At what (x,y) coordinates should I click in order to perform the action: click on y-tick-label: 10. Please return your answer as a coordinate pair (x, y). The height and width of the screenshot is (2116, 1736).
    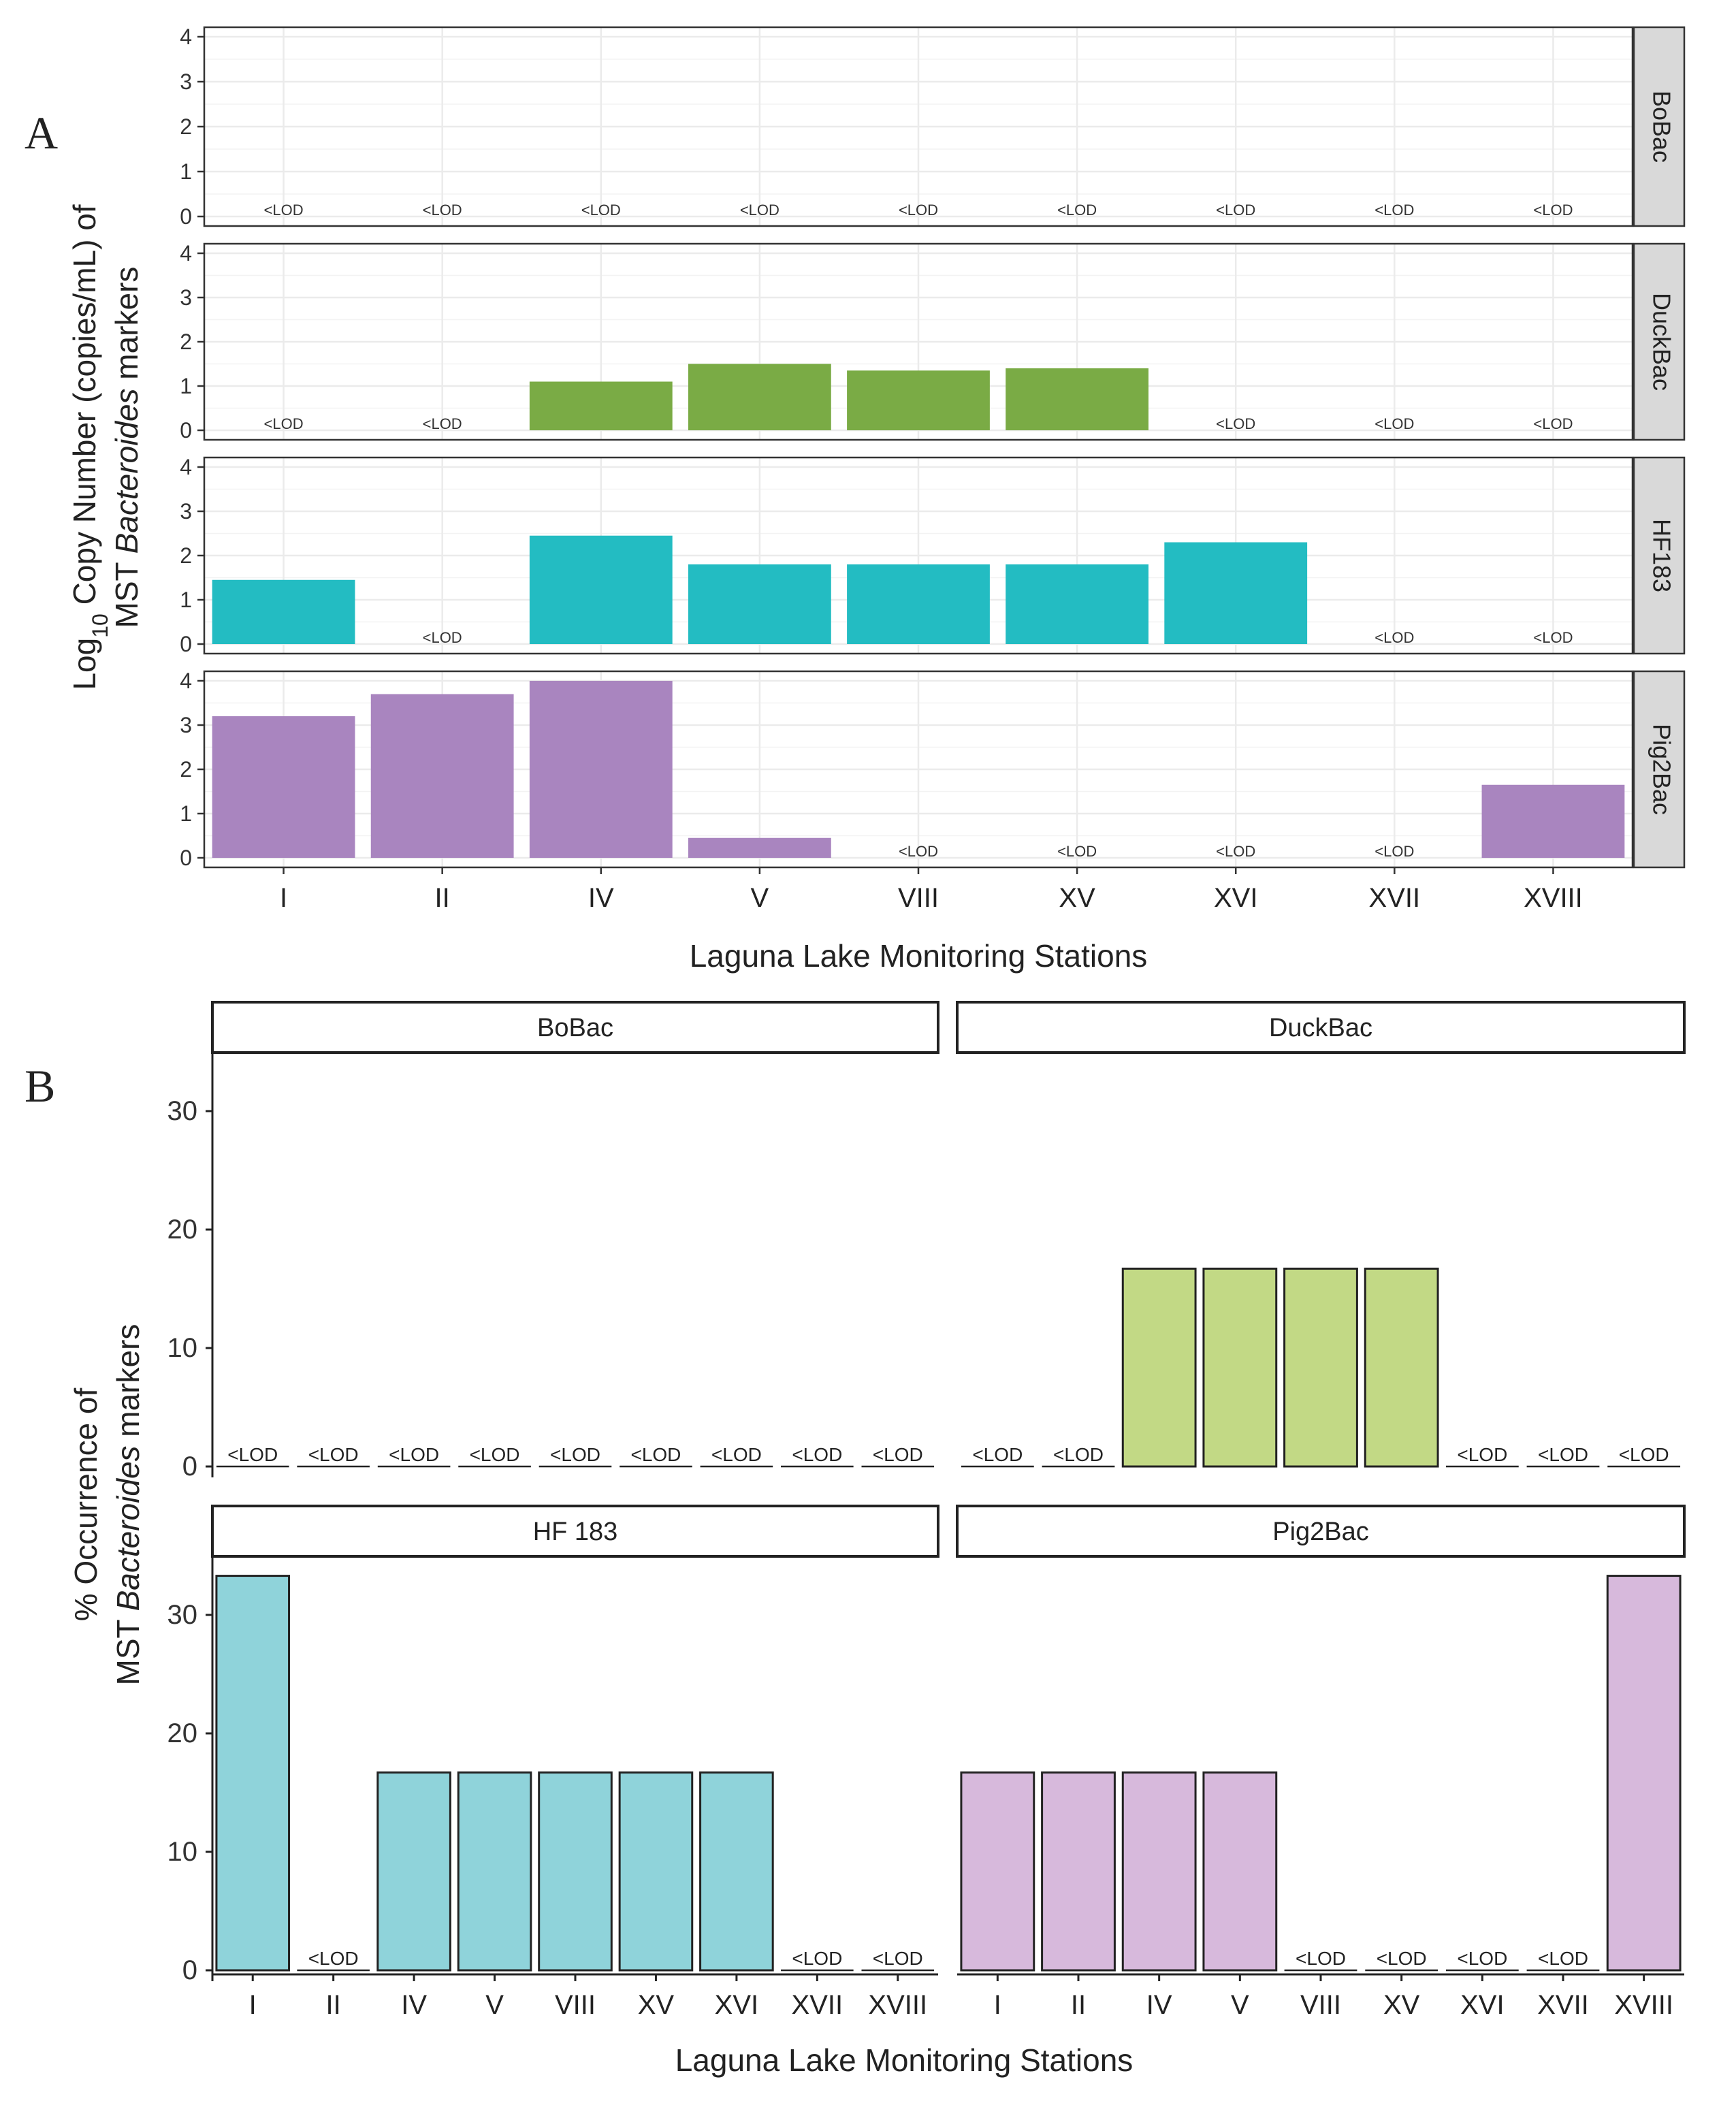
    Looking at the image, I should click on (183, 1852).